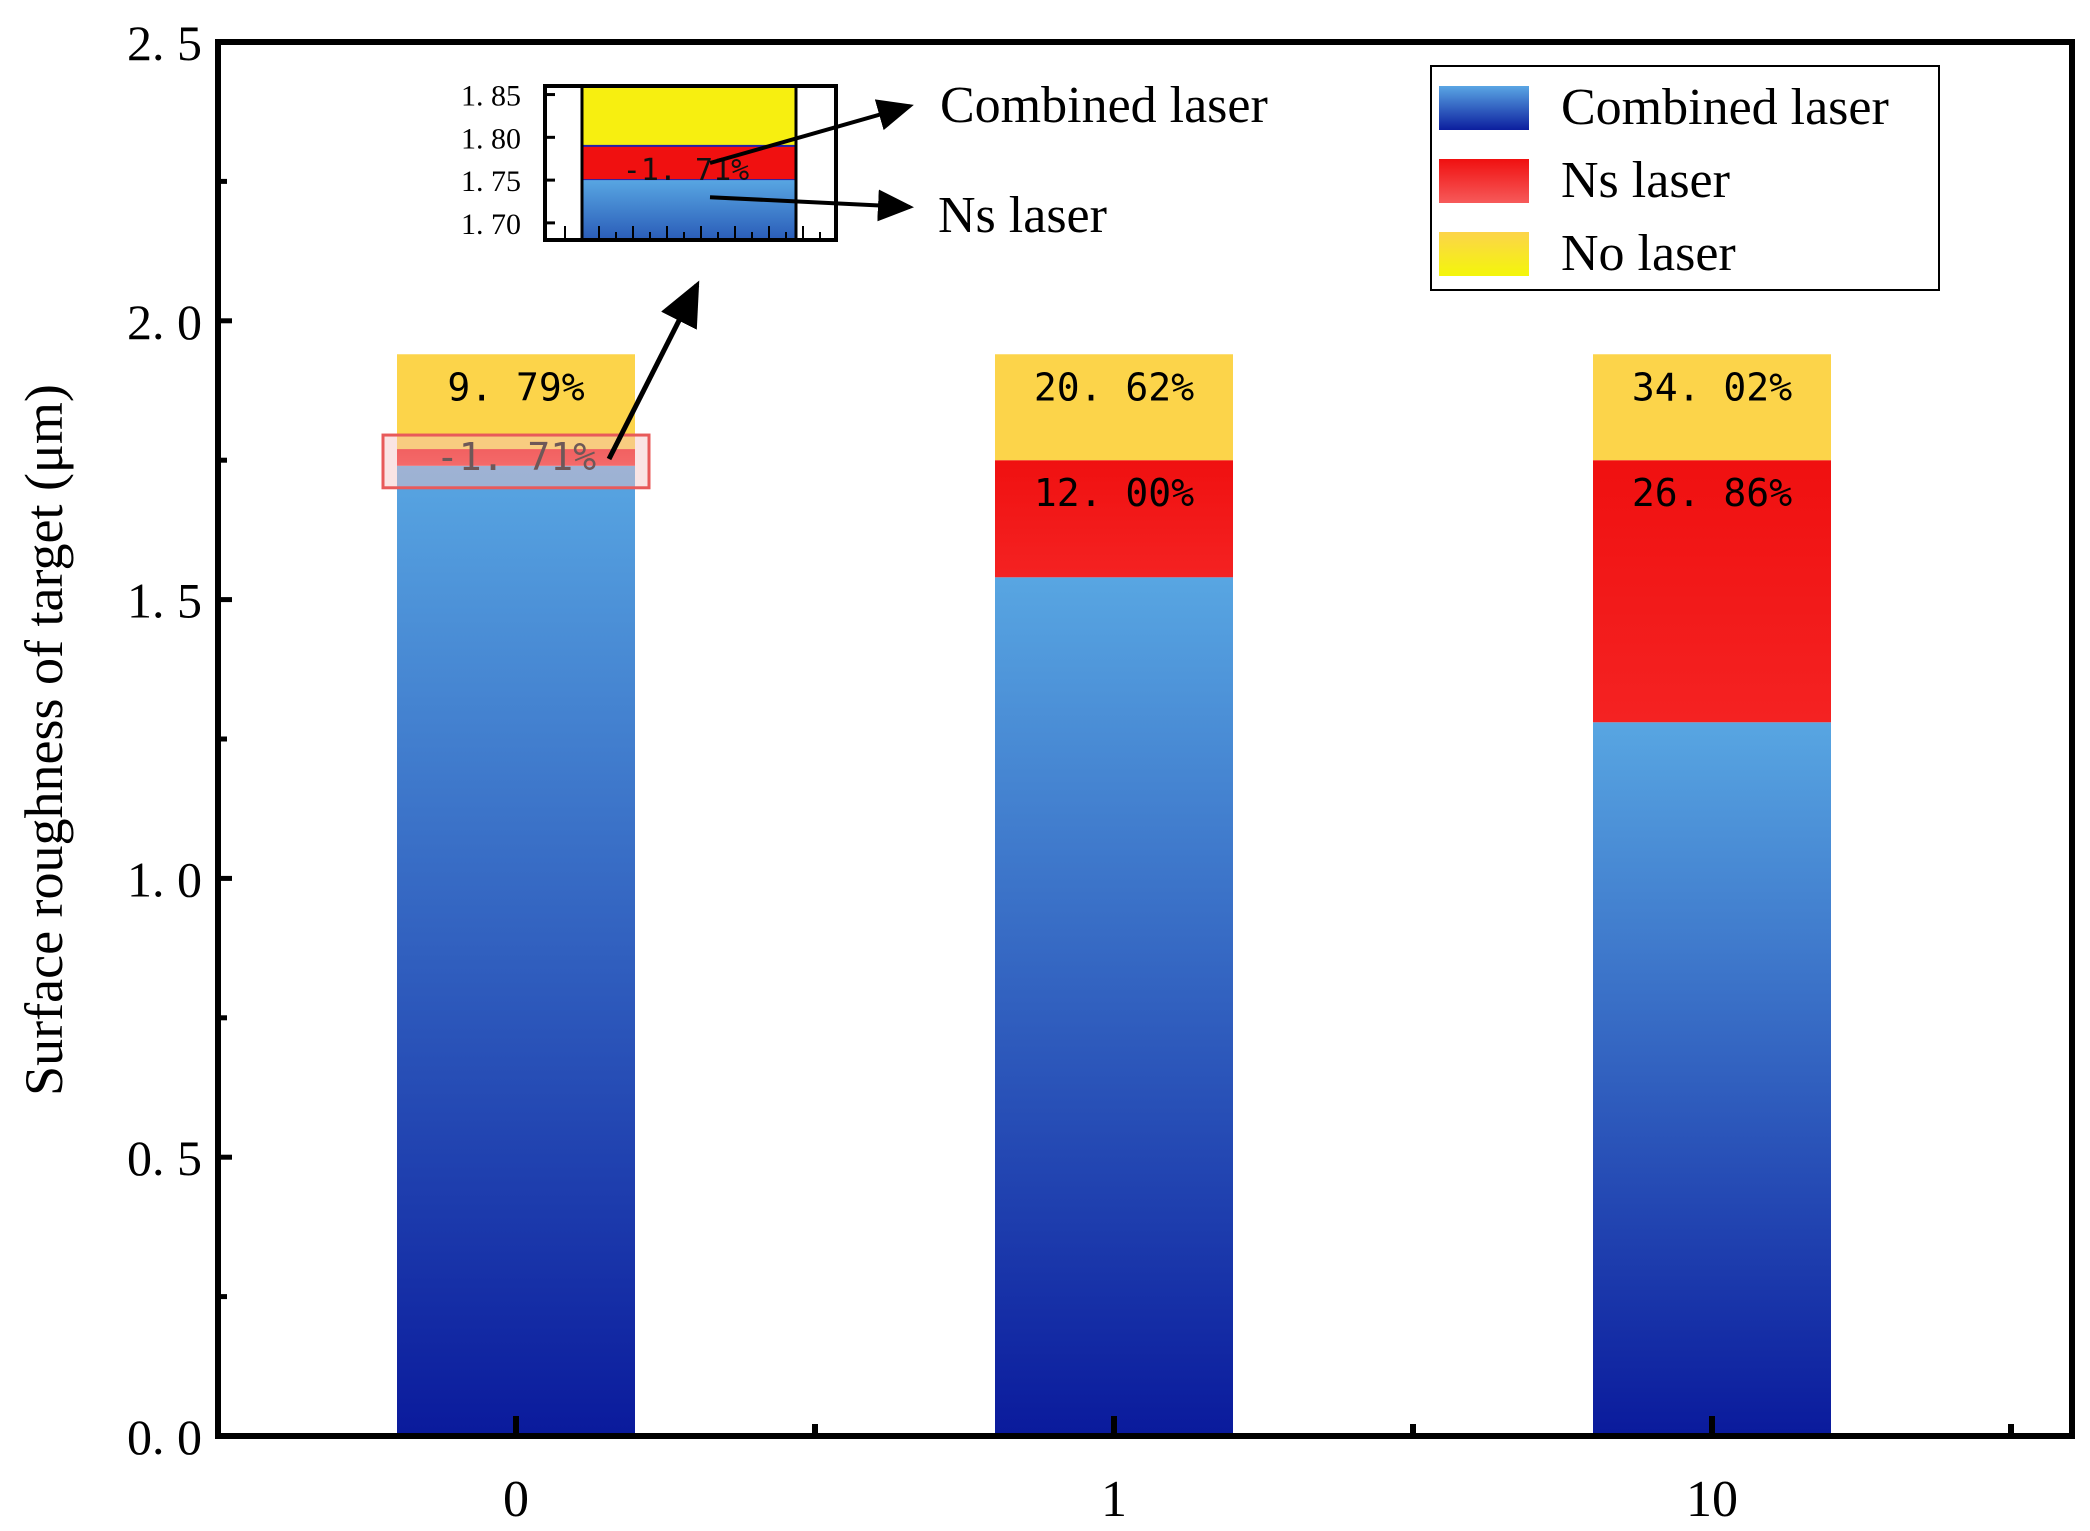 The height and width of the screenshot is (1531, 2090). Describe the element at coordinates (1258, 1472) in the screenshot. I see `x-axis: 0 1 10` at that location.